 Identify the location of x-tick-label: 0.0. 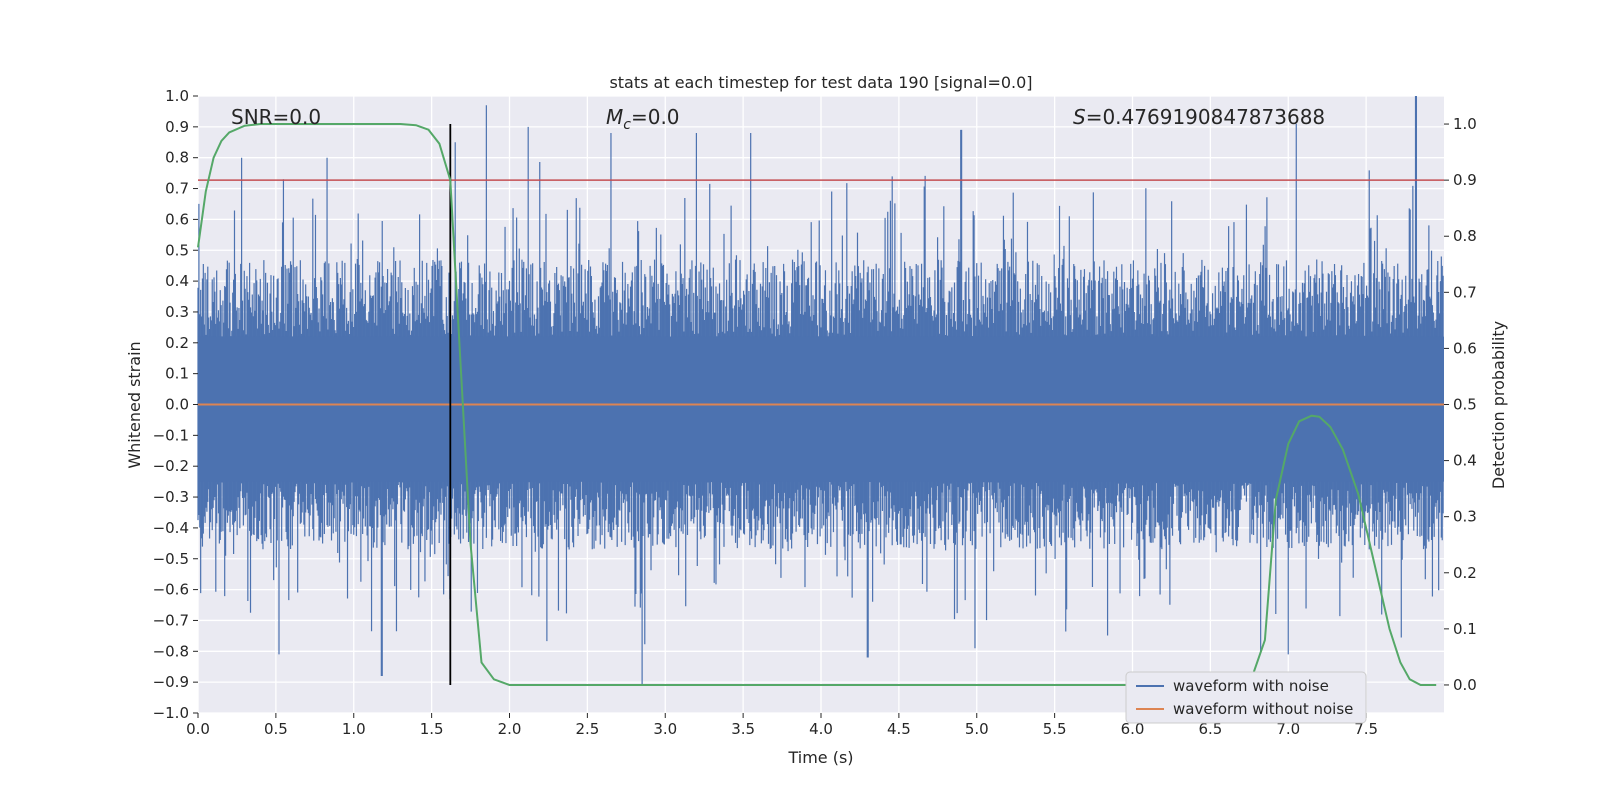
(198, 729).